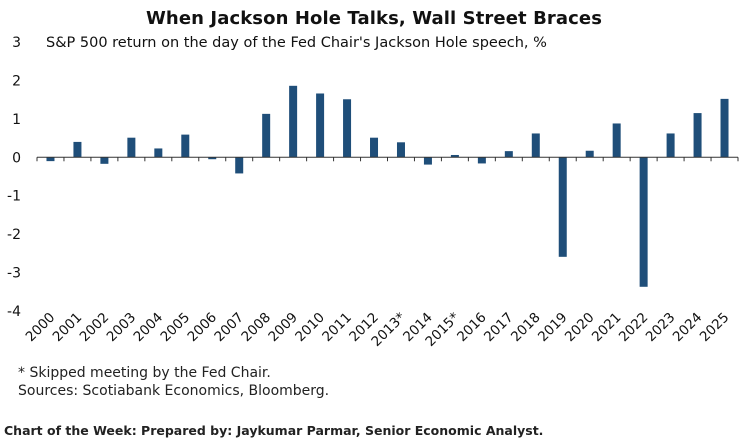  What do you see at coordinates (14, 312) in the screenshot?
I see `y-tick-label: -4` at bounding box center [14, 312].